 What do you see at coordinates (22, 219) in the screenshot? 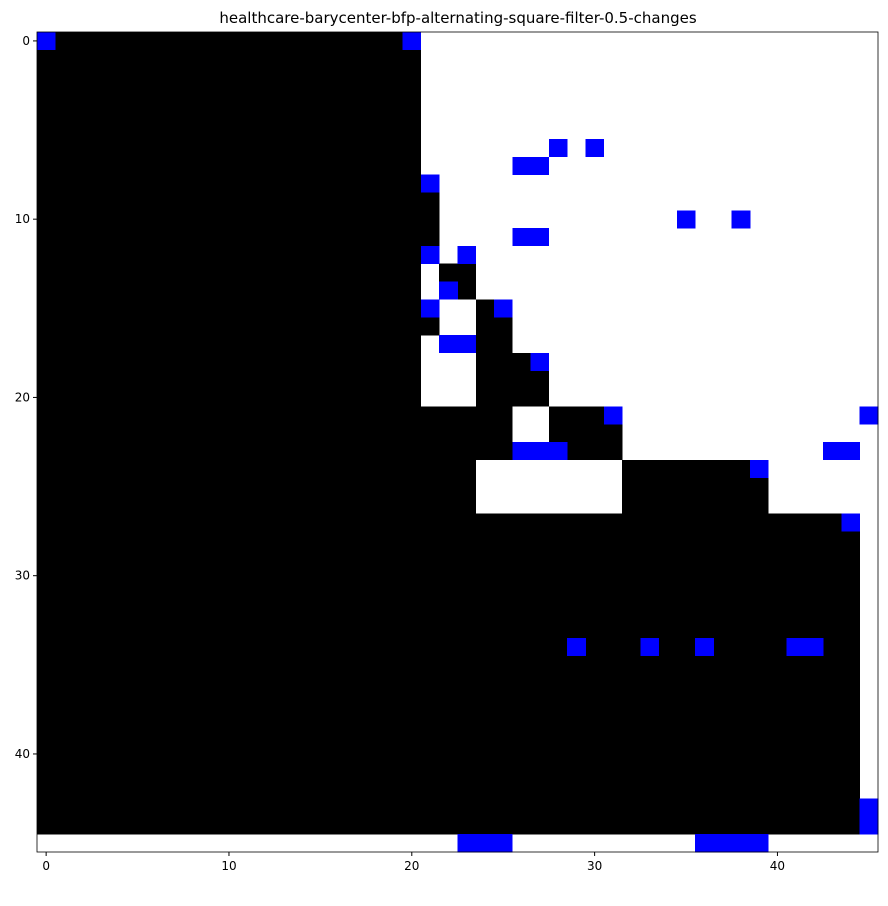
I see `y-tick-label: 10` at bounding box center [22, 219].